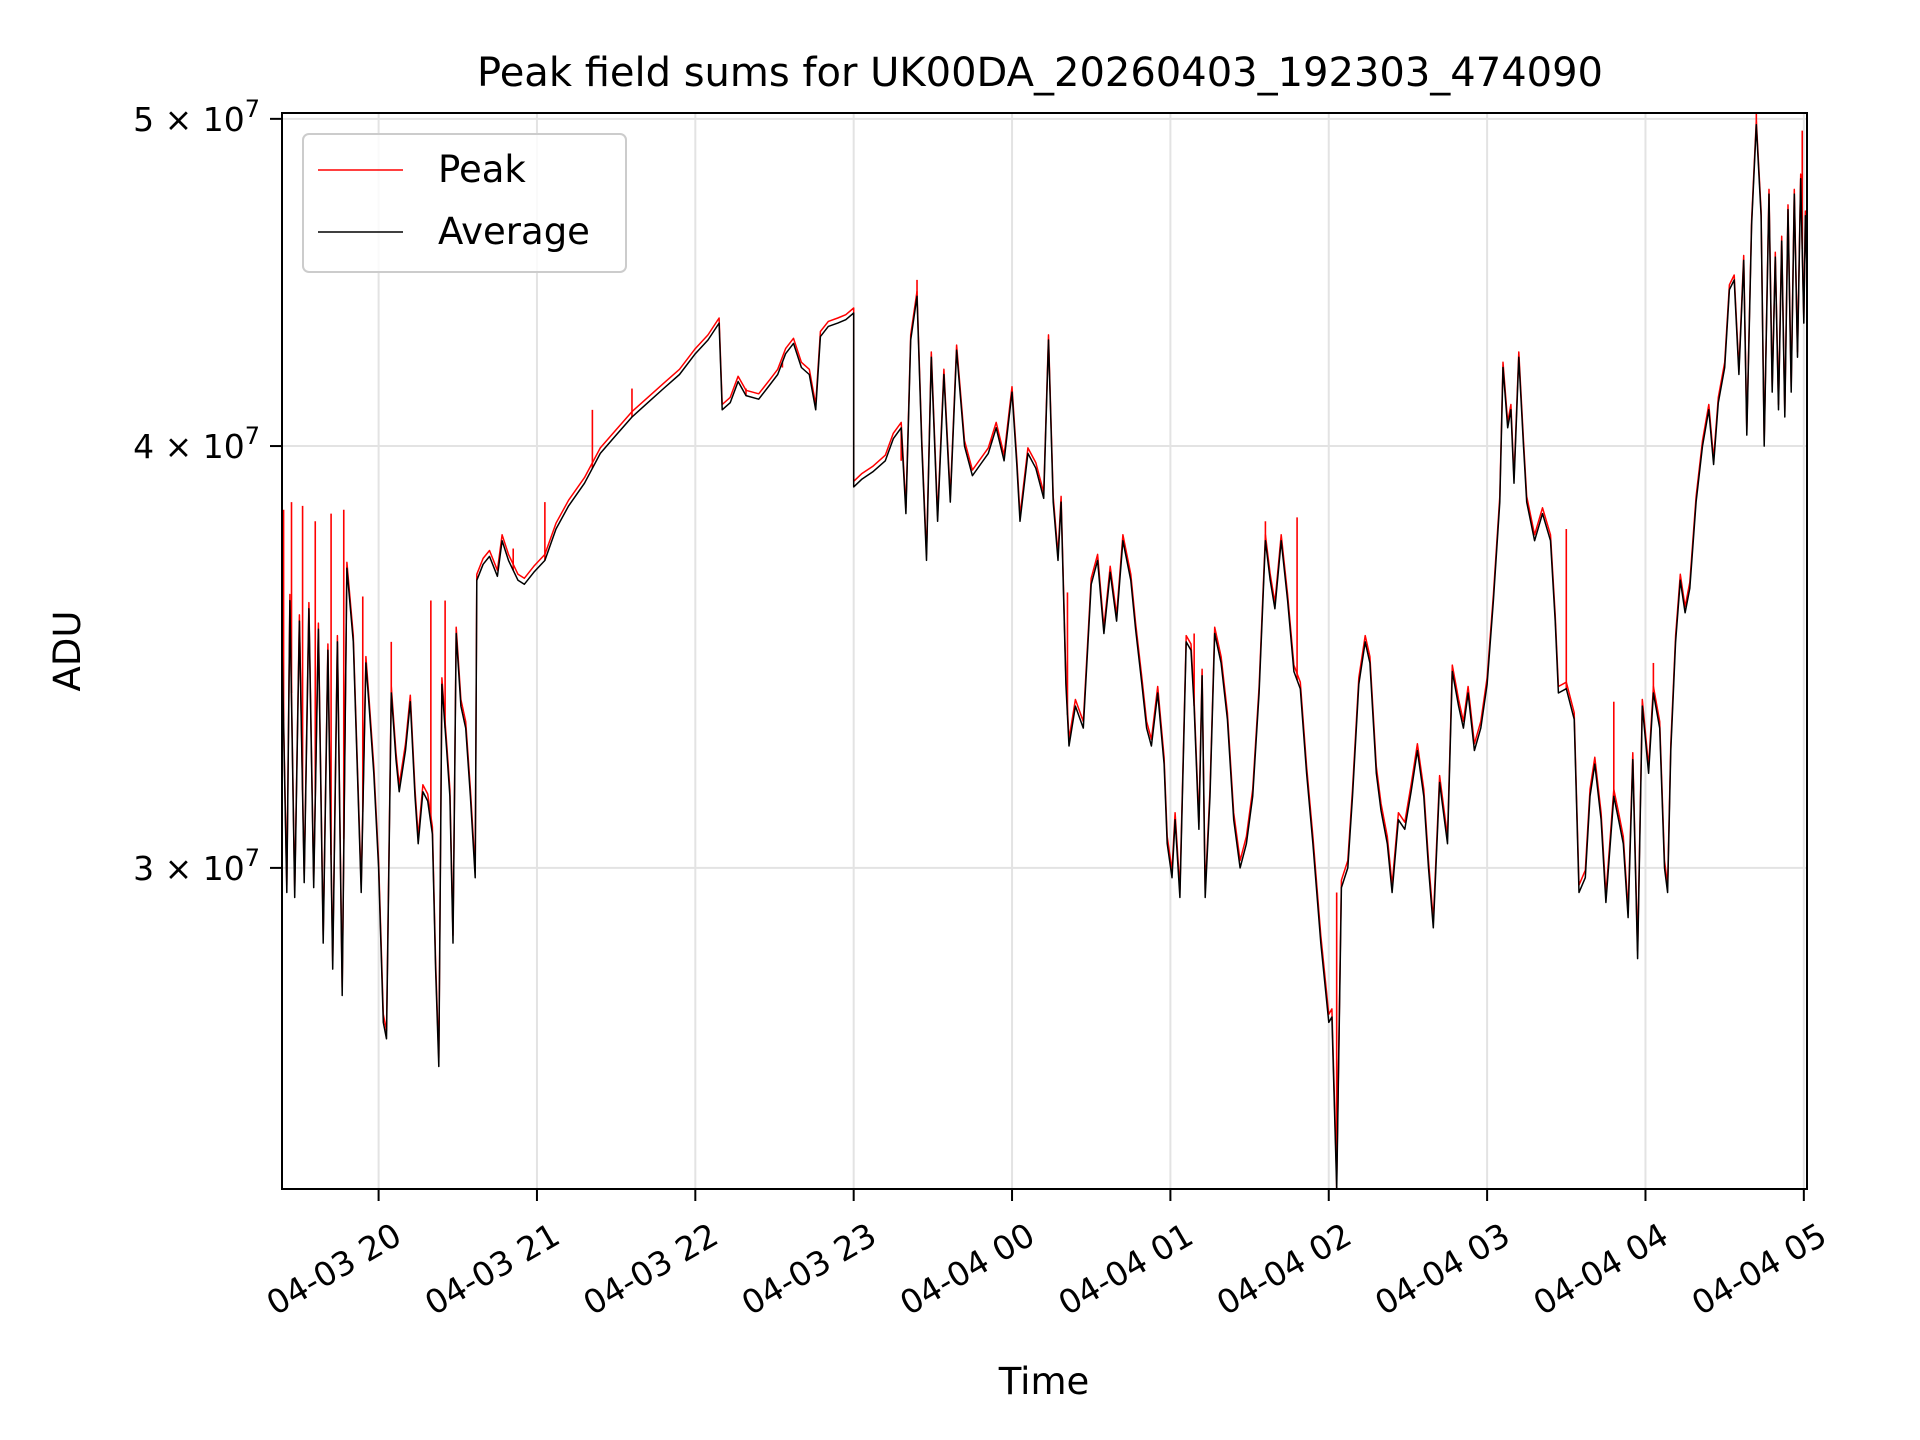  I want to click on y-tick-mantissa: 5, so click(143, 119).